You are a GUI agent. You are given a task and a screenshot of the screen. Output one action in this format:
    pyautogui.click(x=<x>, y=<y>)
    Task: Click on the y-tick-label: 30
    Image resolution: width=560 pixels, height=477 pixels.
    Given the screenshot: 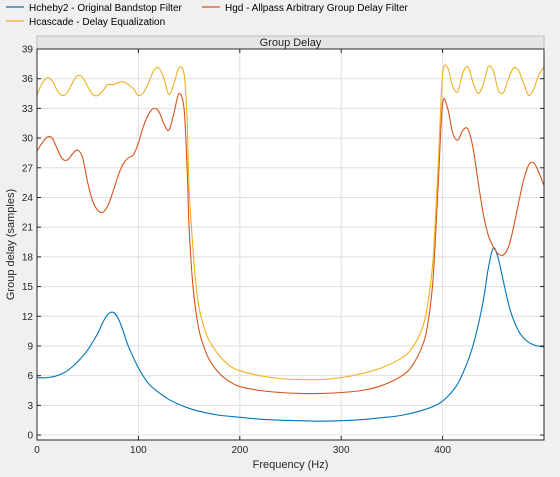 What is the action you would take?
    pyautogui.click(x=28, y=139)
    